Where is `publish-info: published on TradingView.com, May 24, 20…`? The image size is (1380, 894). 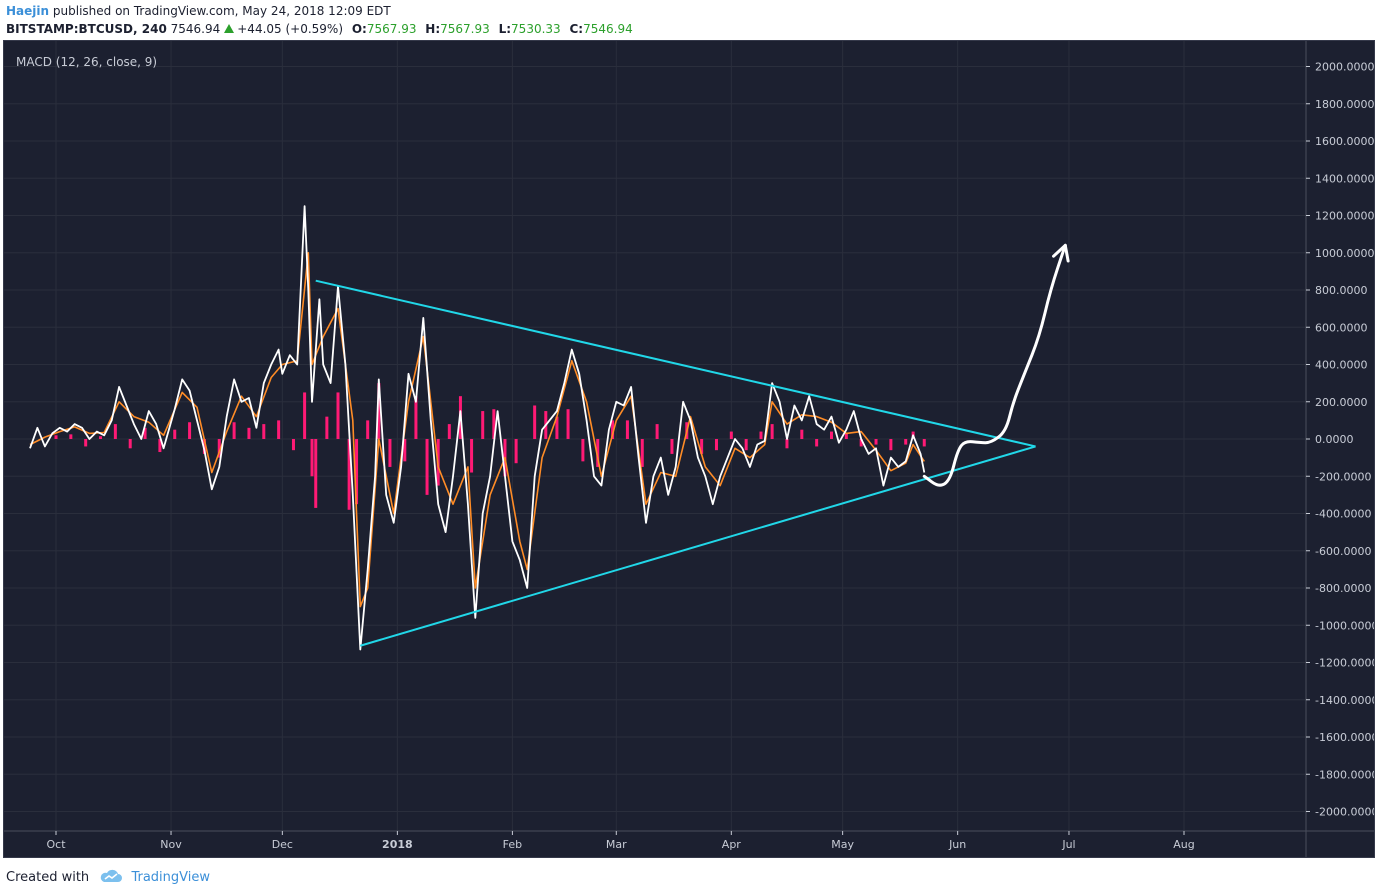
publish-info: published on TradingView.com, May 24, 20… is located at coordinates (221, 11).